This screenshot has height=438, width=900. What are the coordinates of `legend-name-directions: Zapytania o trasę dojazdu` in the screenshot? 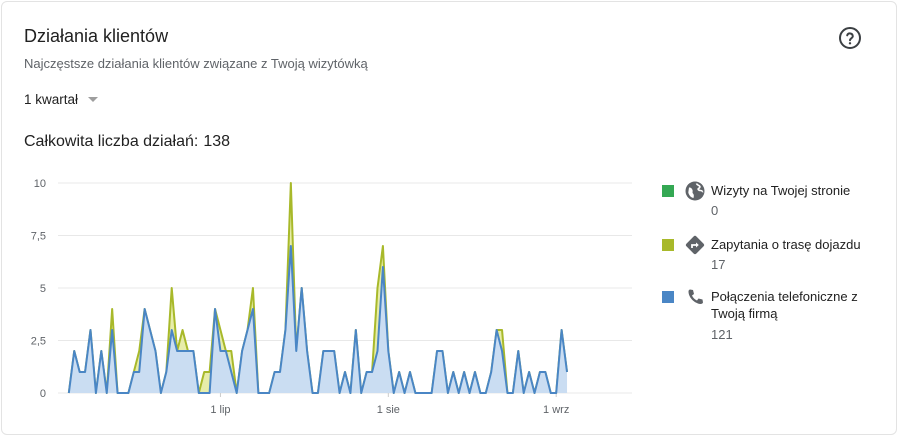 It's located at (786, 244).